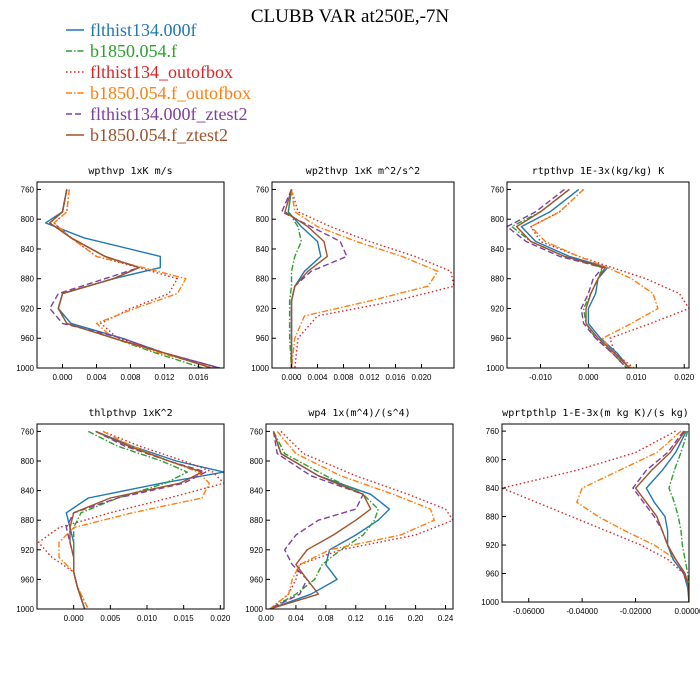 Image resolution: width=700 pixels, height=700 pixels. What do you see at coordinates (582, 611) in the screenshot?
I see `x-tick-label: -0.04000` at bounding box center [582, 611].